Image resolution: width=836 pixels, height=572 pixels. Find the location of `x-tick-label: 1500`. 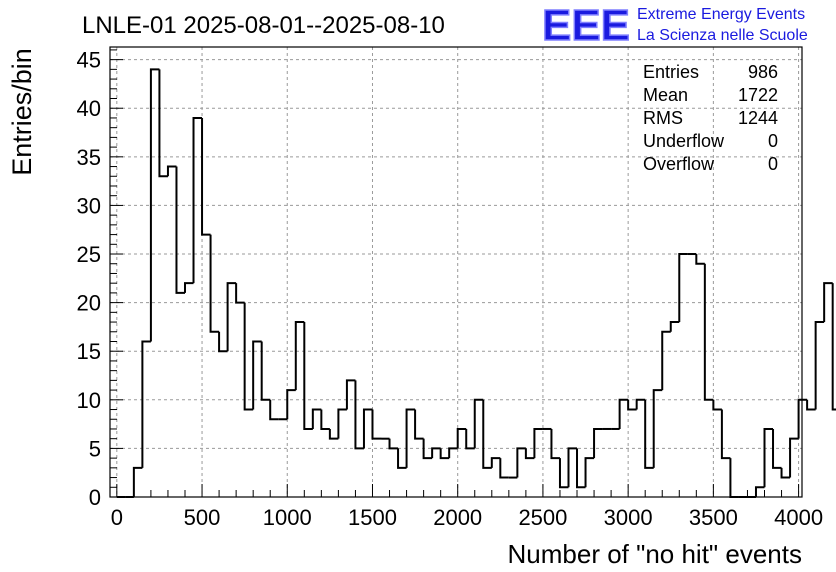

x-tick-label: 1500 is located at coordinates (372, 517).